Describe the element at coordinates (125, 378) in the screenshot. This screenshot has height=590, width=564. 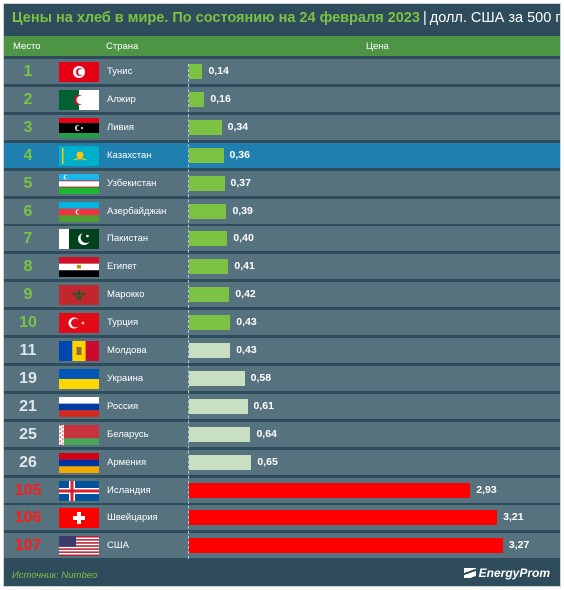
I see `country-label: Украина` at that location.